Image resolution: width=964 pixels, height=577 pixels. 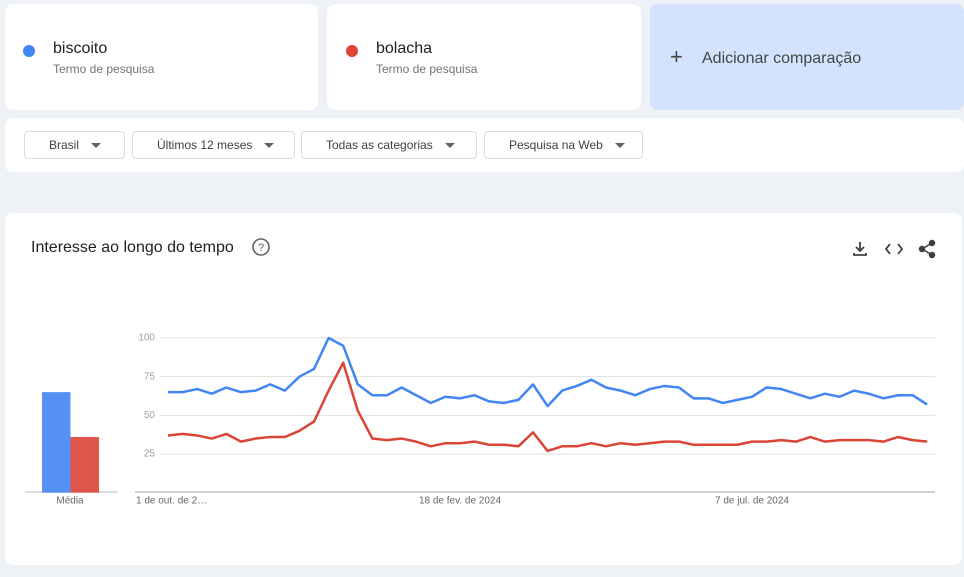 I want to click on y-tick-label: 100, so click(x=146, y=338).